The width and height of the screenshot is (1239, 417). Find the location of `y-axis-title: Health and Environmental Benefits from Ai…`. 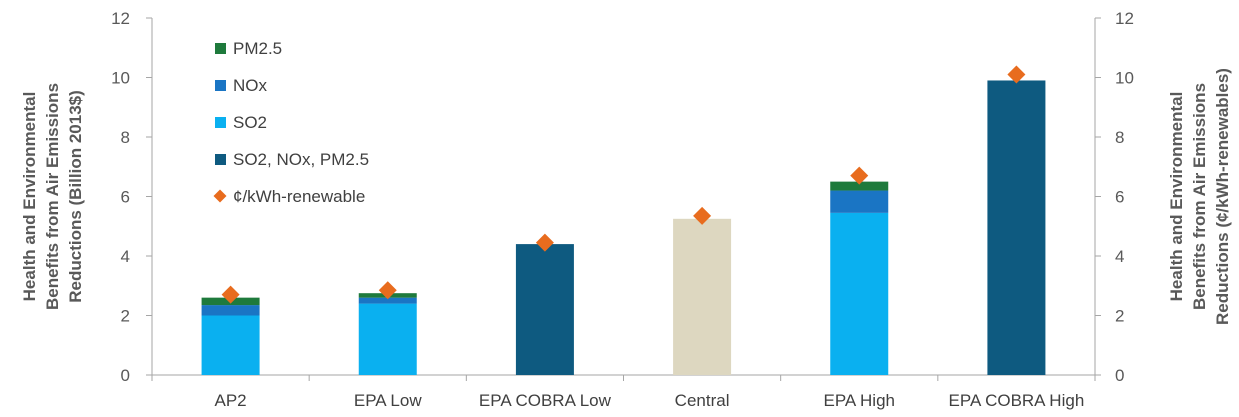

y-axis-title: Health and Environmental Benefits from Ai… is located at coordinates (52, 196).